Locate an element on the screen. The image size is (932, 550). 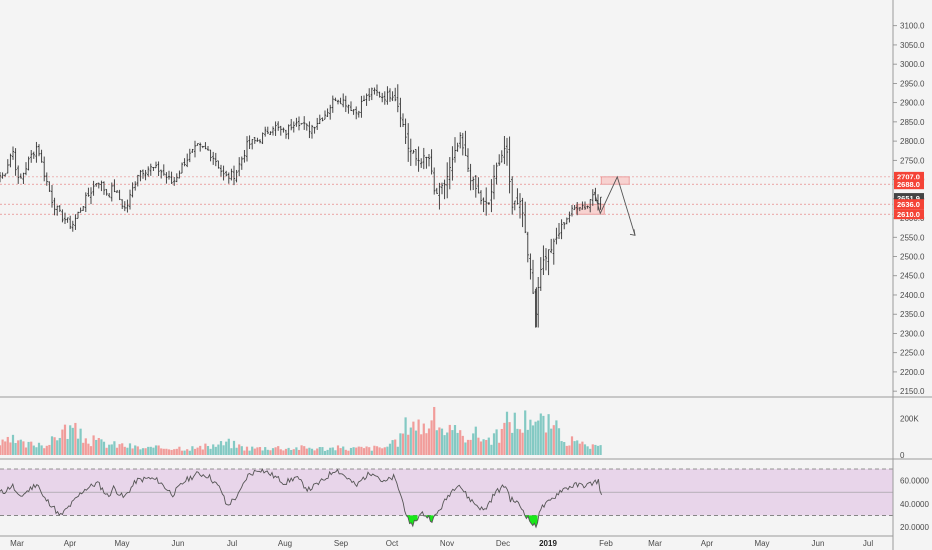
price-tag-label: 2636.0 is located at coordinates (908, 204).